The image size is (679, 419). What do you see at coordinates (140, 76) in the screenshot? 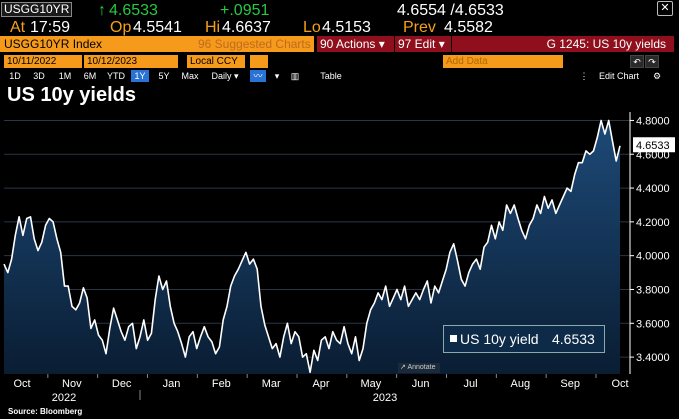
I see `tab-1y: 1Y` at bounding box center [140, 76].